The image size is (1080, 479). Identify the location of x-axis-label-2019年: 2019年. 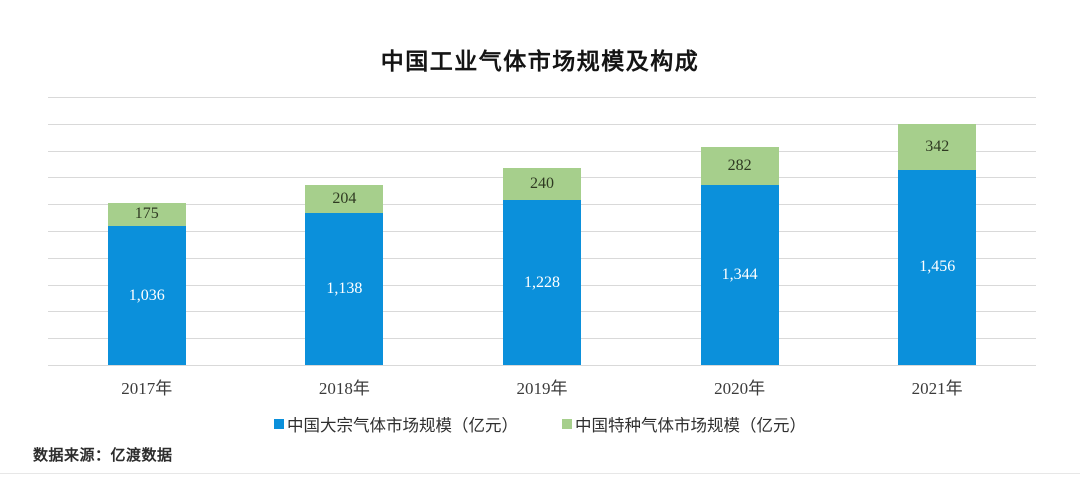
(542, 388).